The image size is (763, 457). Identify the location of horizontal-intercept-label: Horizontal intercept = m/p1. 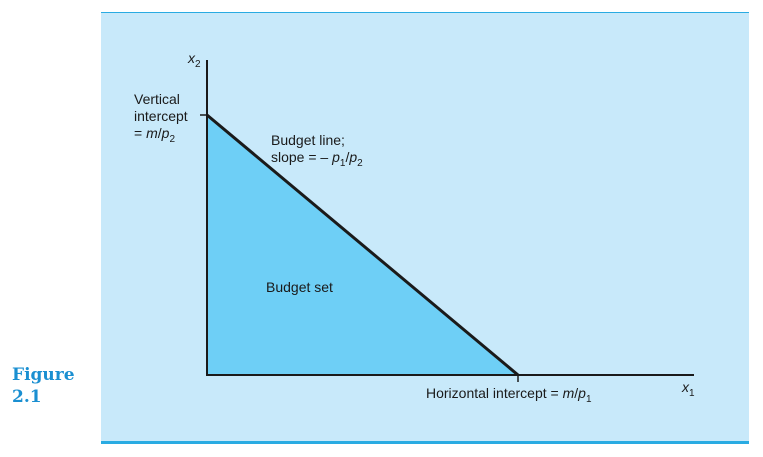
(509, 395).